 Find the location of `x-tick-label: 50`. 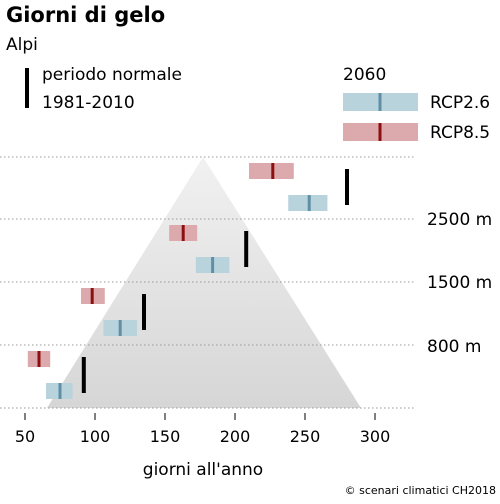

x-tick-label: 50 is located at coordinates (25, 436).